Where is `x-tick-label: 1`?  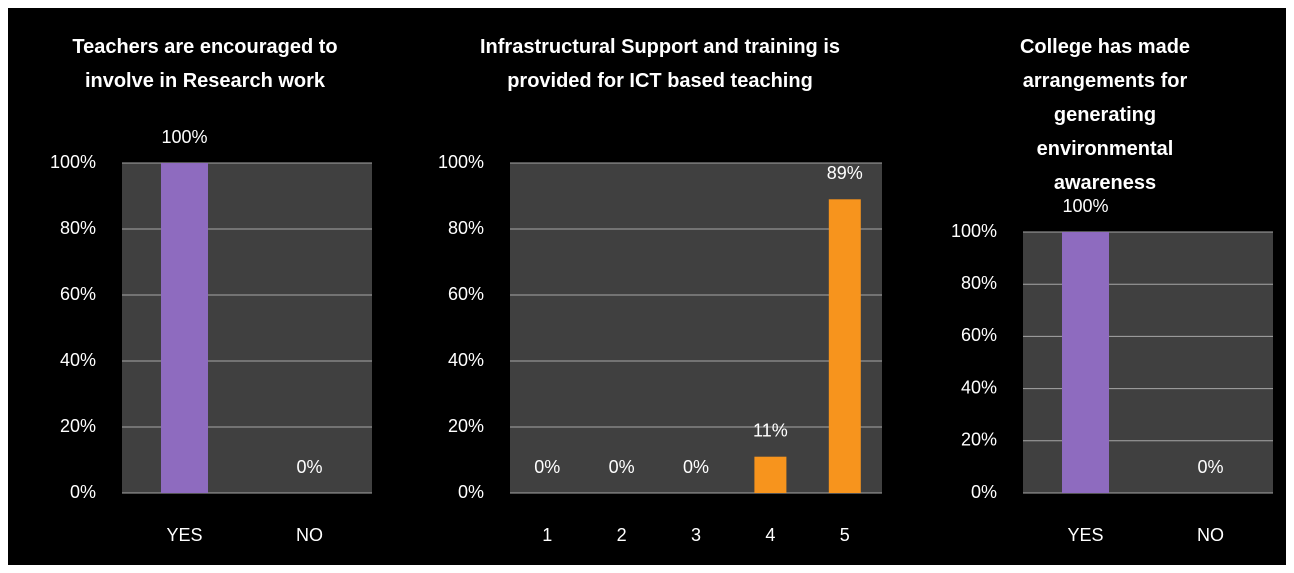 x-tick-label: 1 is located at coordinates (547, 535).